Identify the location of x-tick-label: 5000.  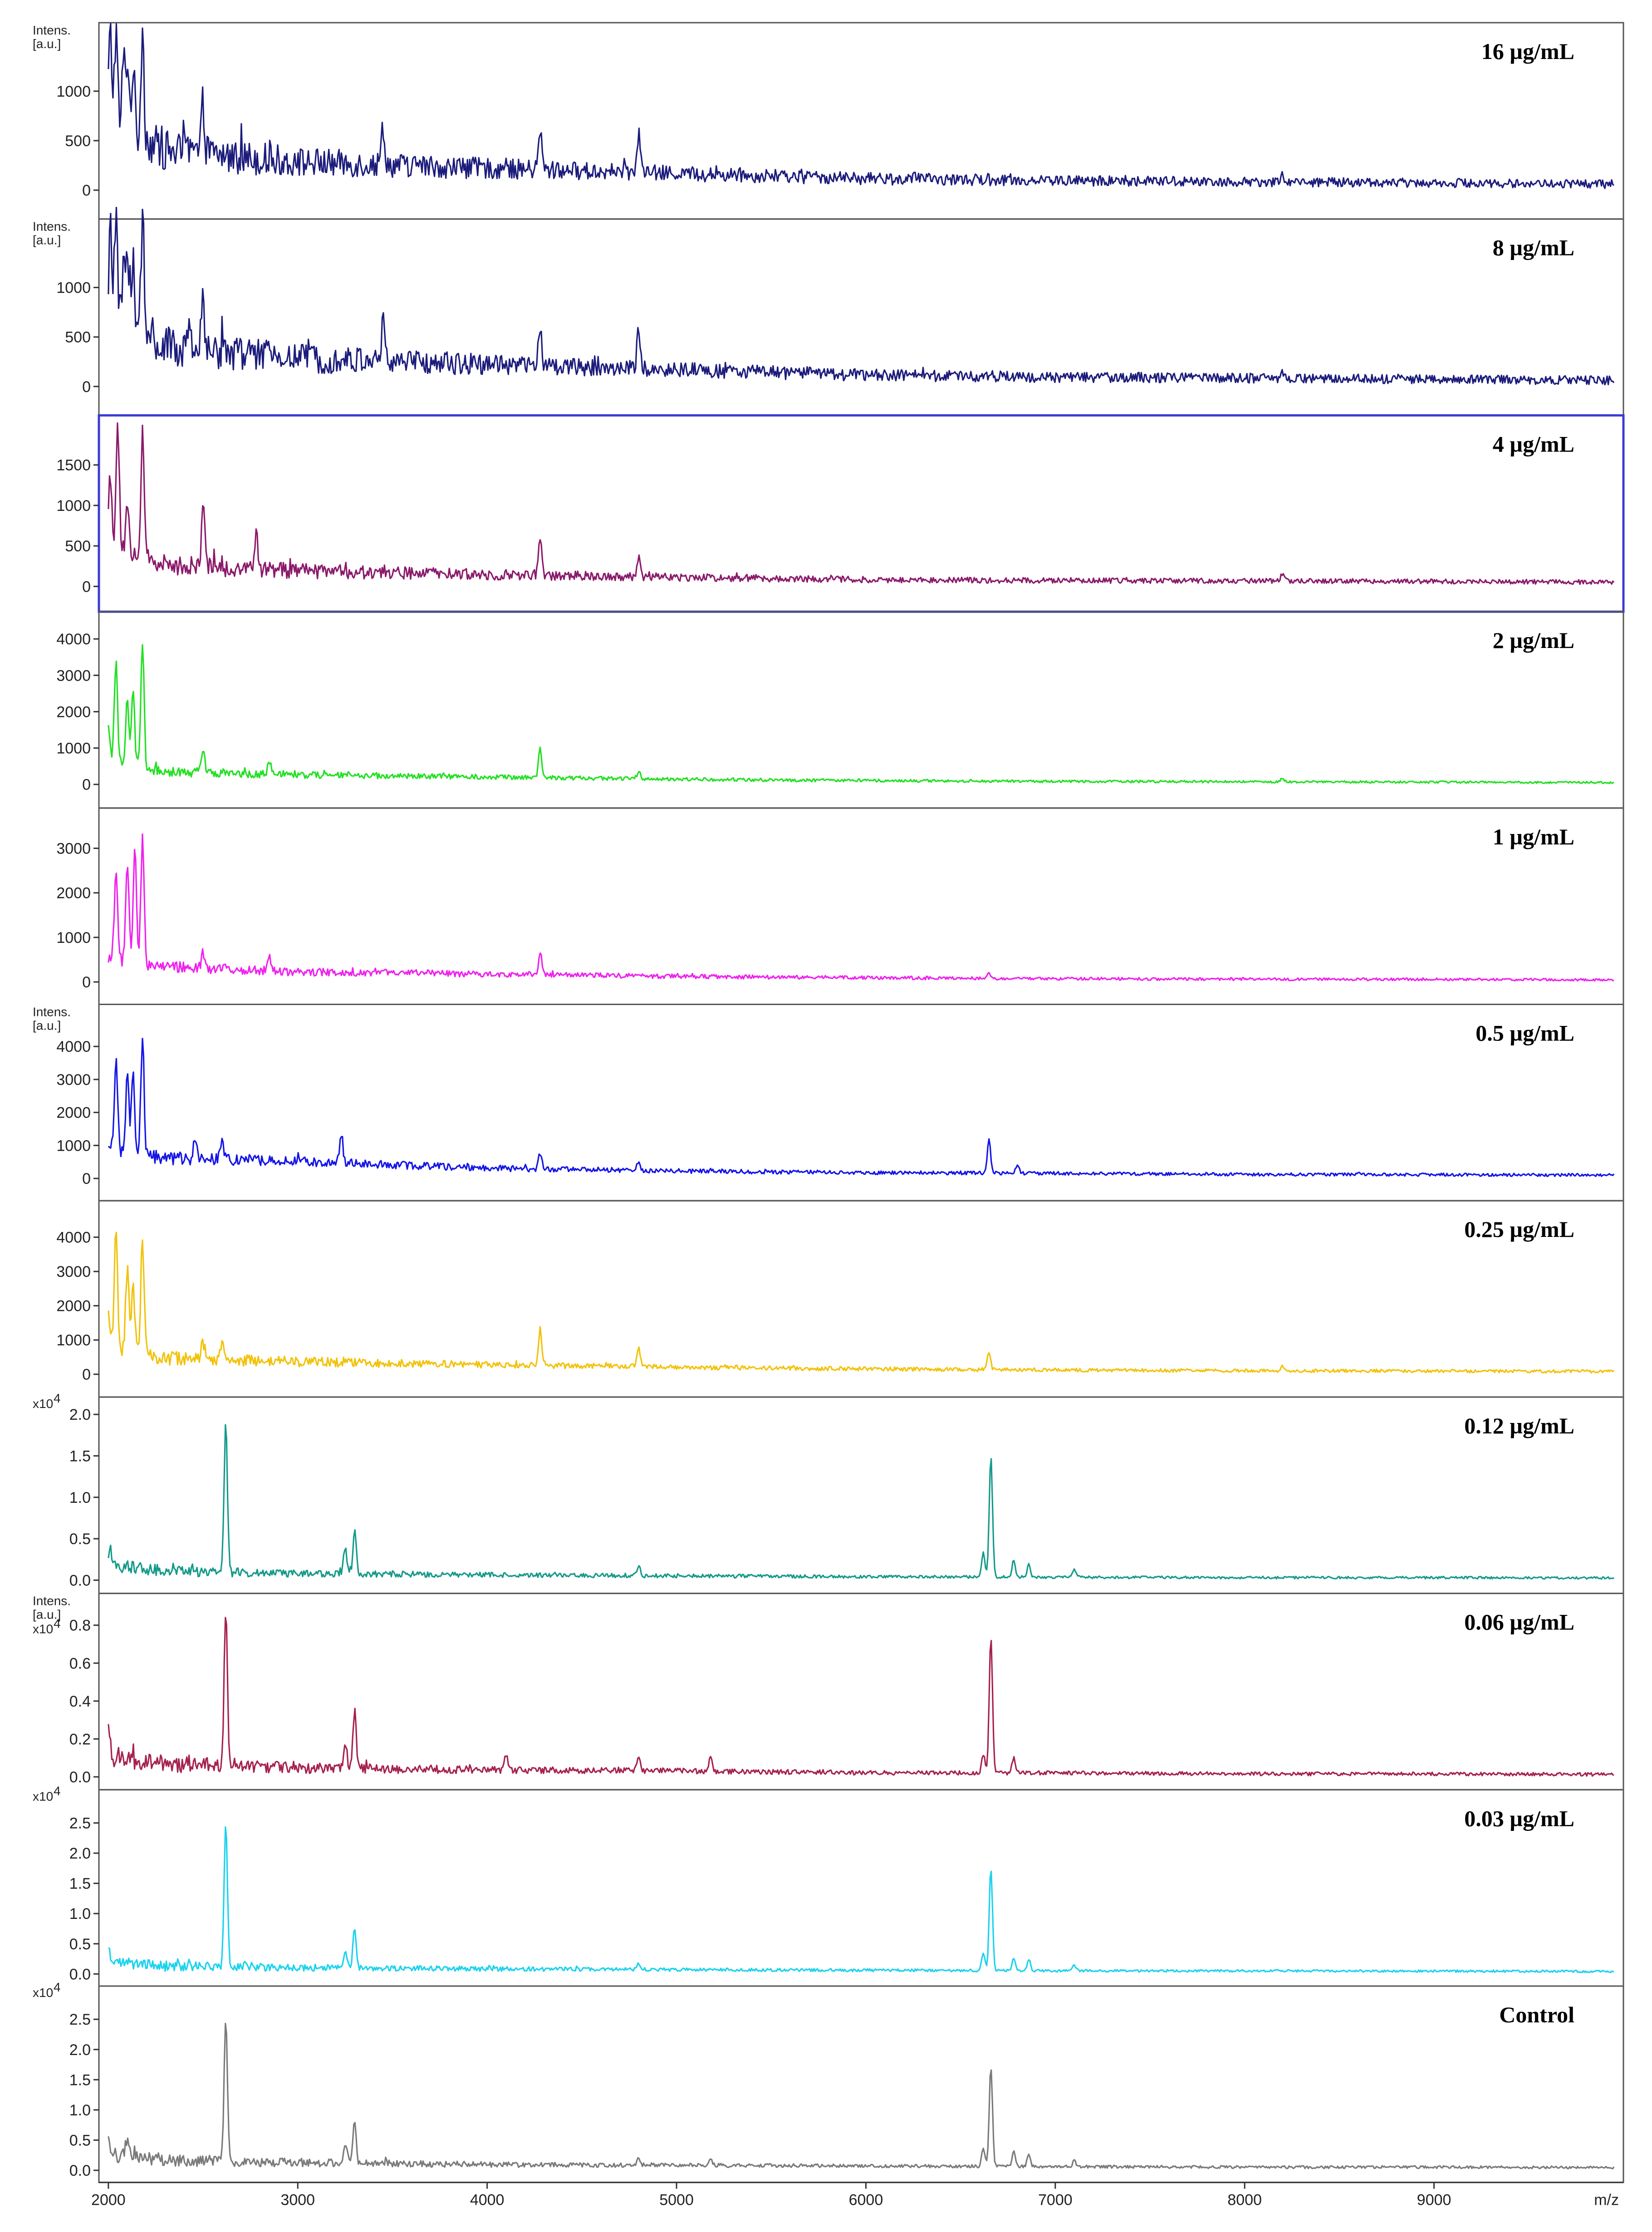
(677, 2201).